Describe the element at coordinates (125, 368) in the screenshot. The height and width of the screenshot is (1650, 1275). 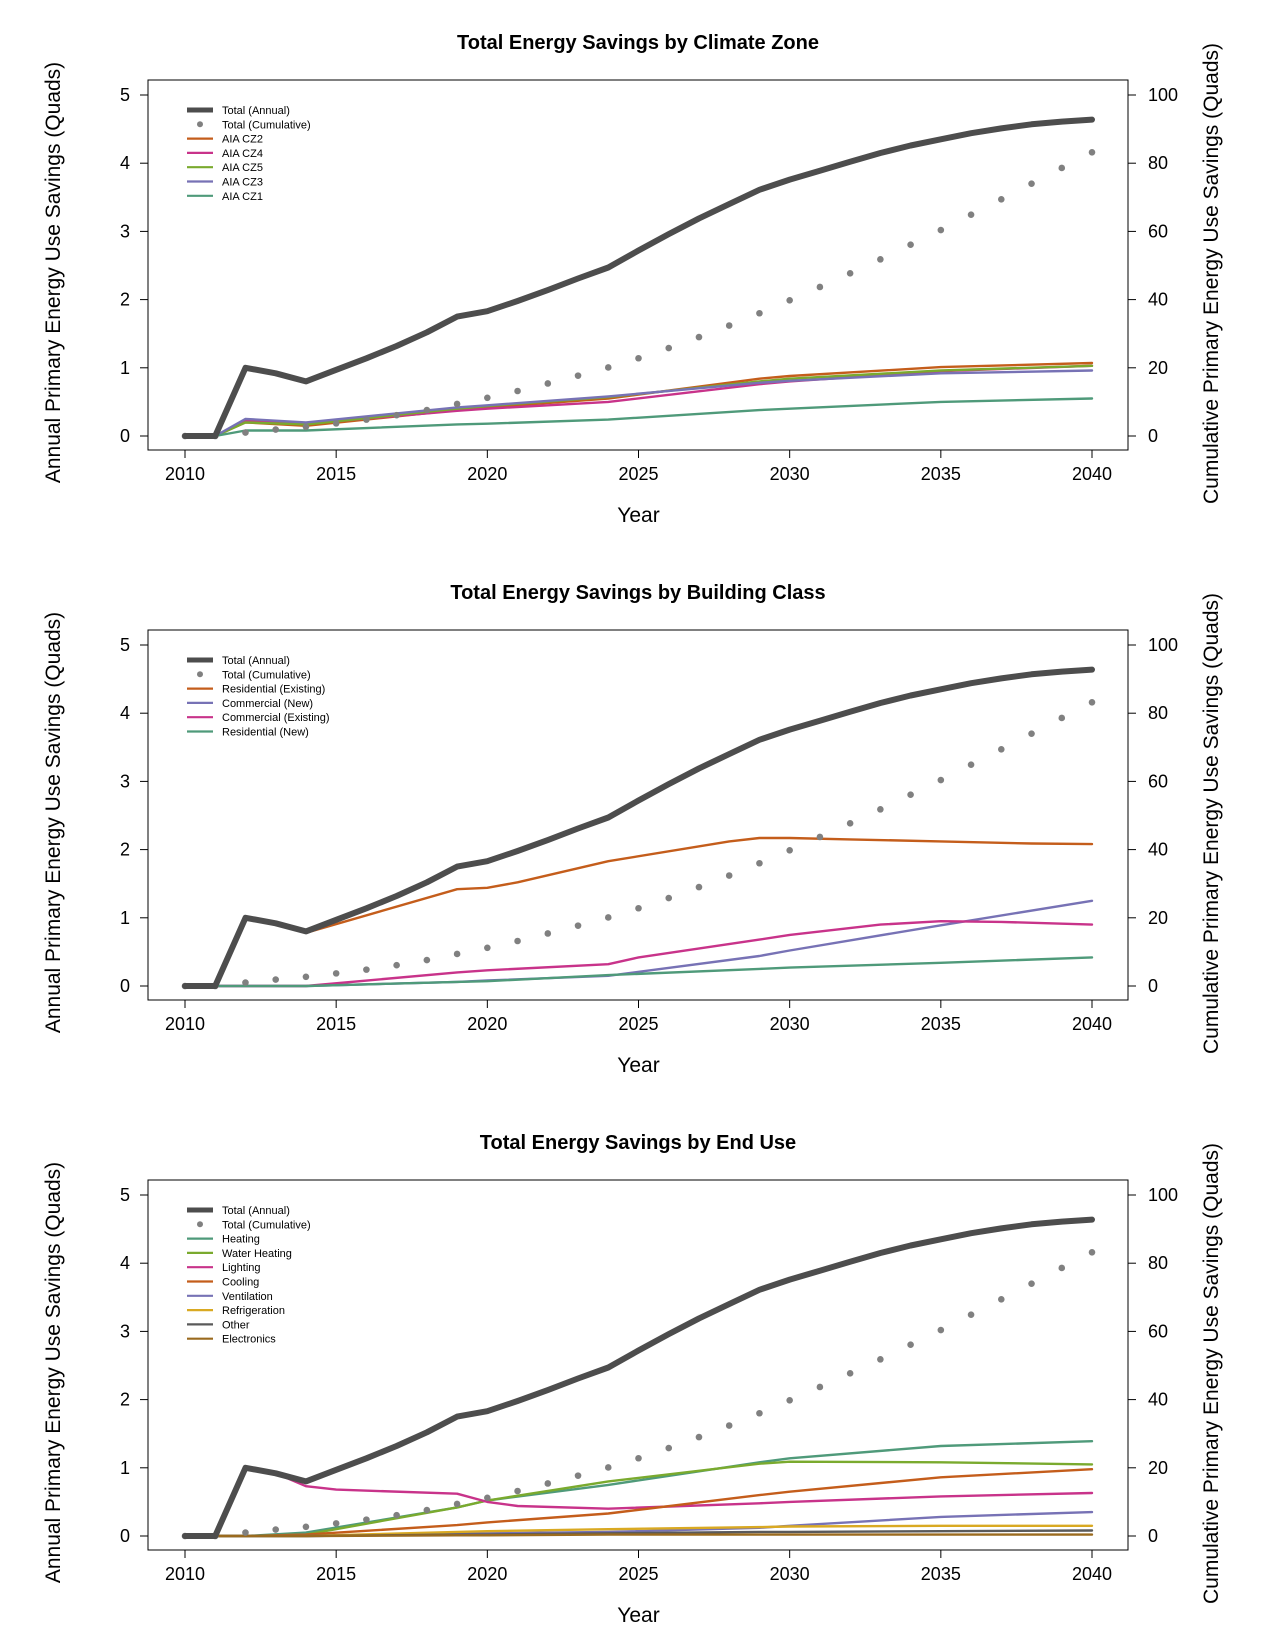
I see `y-tick-label: 1` at that location.